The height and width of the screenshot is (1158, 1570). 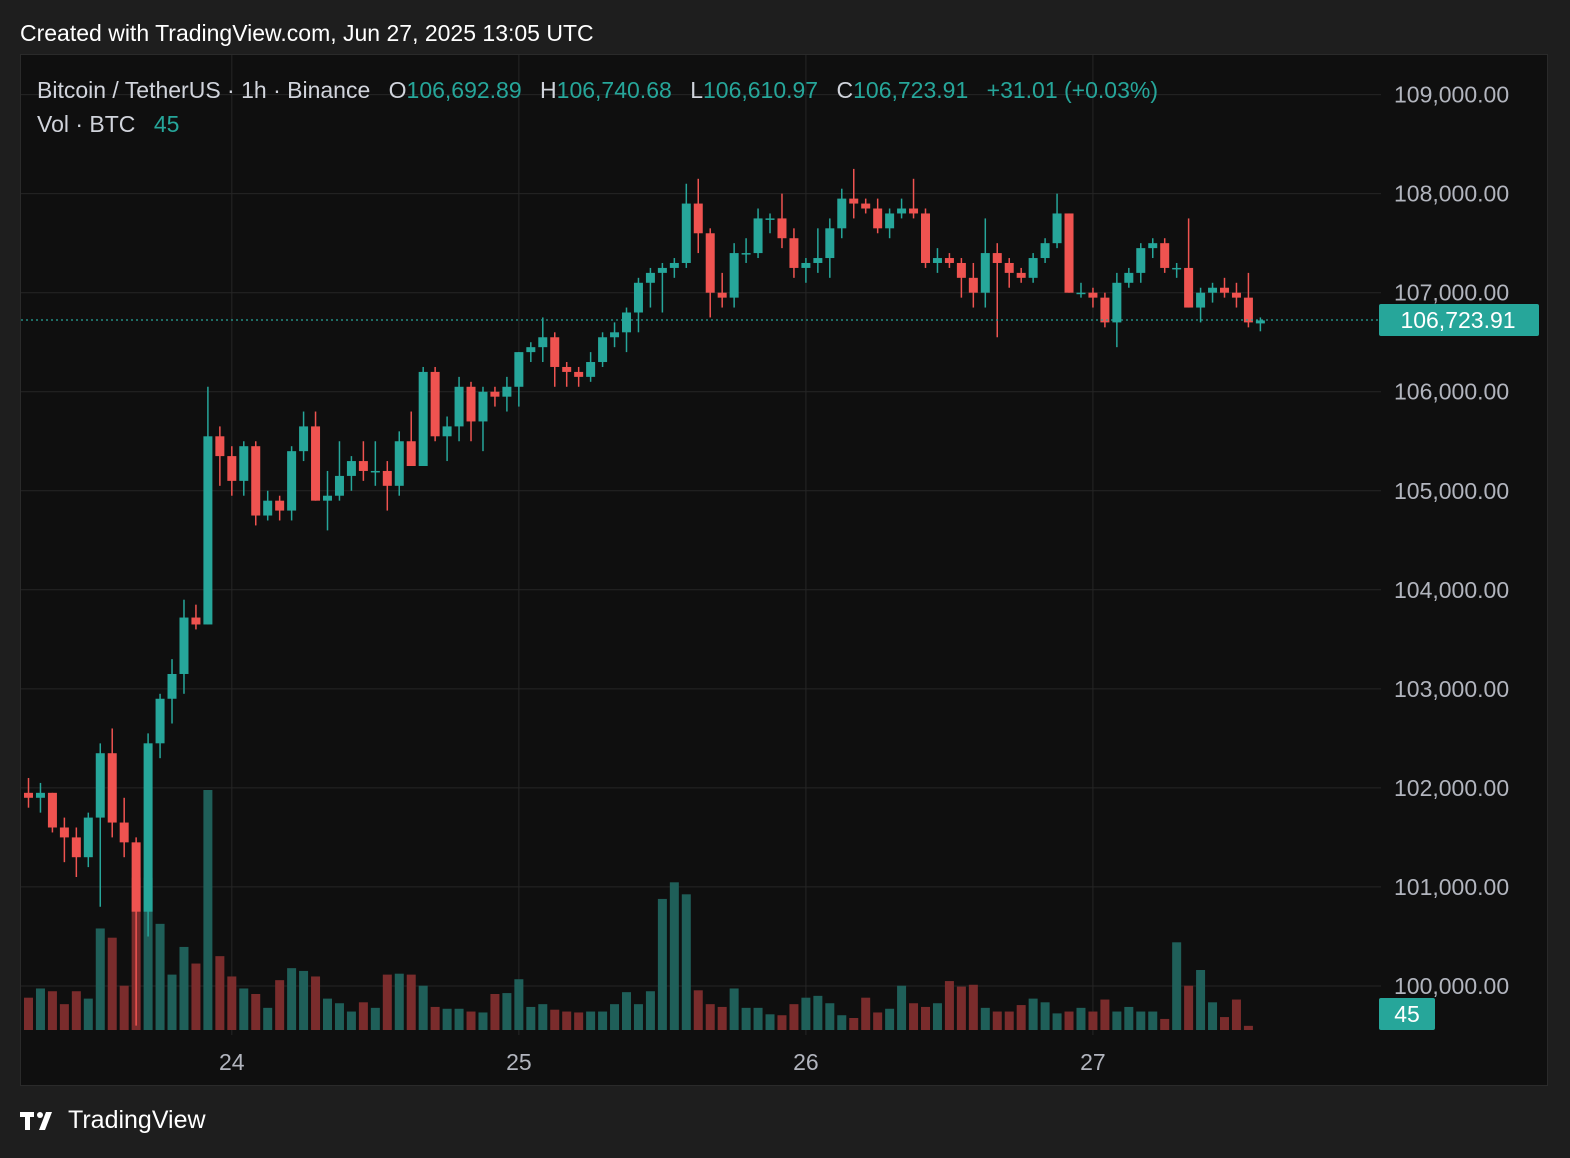 What do you see at coordinates (1451, 887) in the screenshot?
I see `y-tick-label: 101,000.00` at bounding box center [1451, 887].